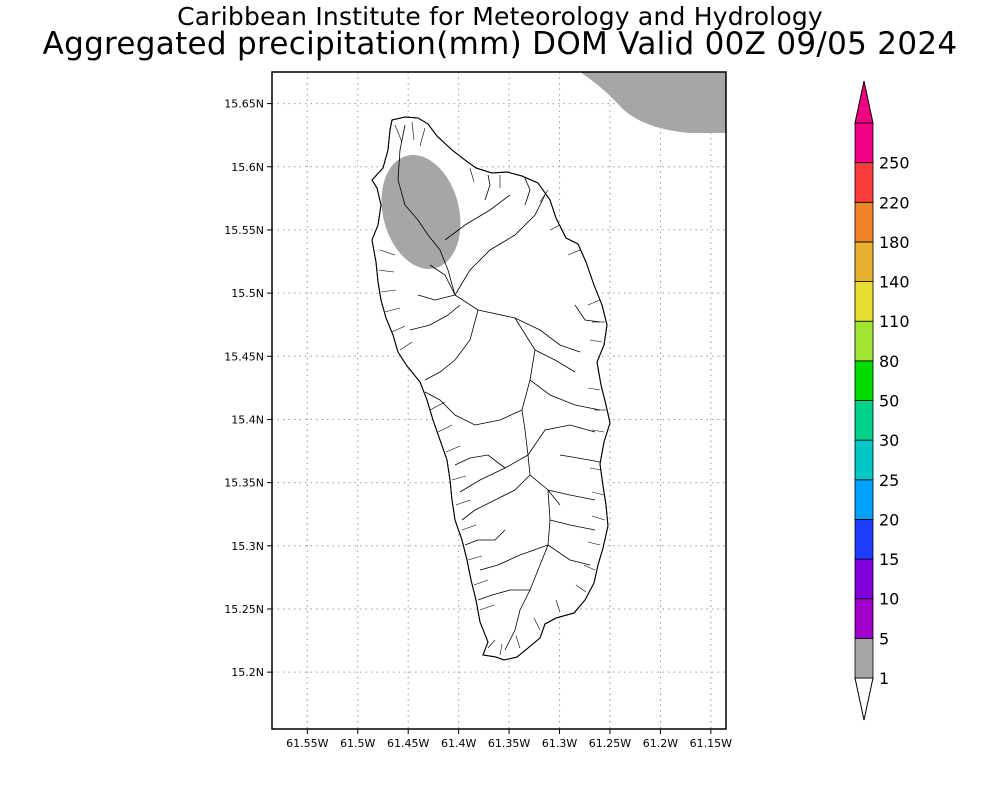 This screenshot has height=800, width=1000. I want to click on x-tick-label: 61.55W, so click(307, 743).